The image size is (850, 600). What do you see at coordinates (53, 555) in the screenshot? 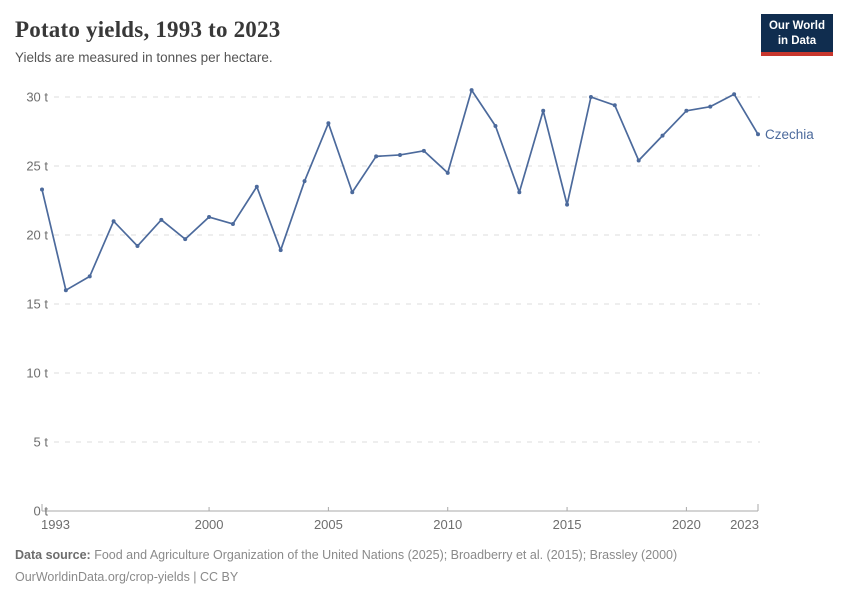
I see `data-source-label: Data source:` at bounding box center [53, 555].